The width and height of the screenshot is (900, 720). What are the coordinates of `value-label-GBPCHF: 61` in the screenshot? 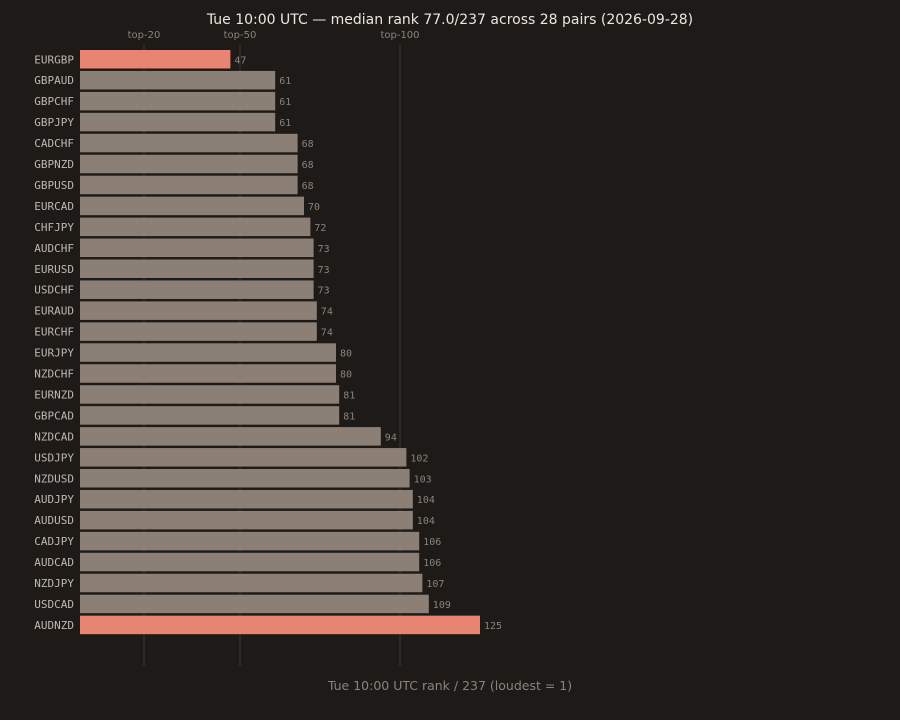 It's located at (285, 102).